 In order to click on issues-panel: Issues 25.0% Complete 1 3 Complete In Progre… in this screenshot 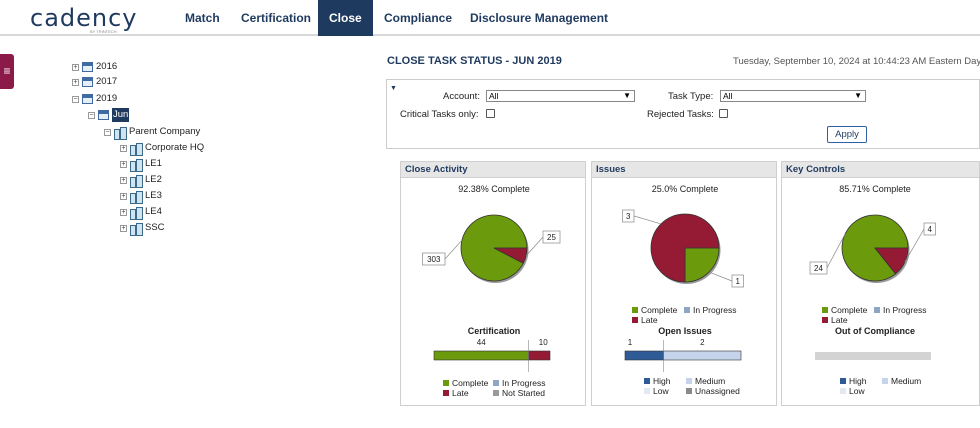, I will do `click(684, 283)`.